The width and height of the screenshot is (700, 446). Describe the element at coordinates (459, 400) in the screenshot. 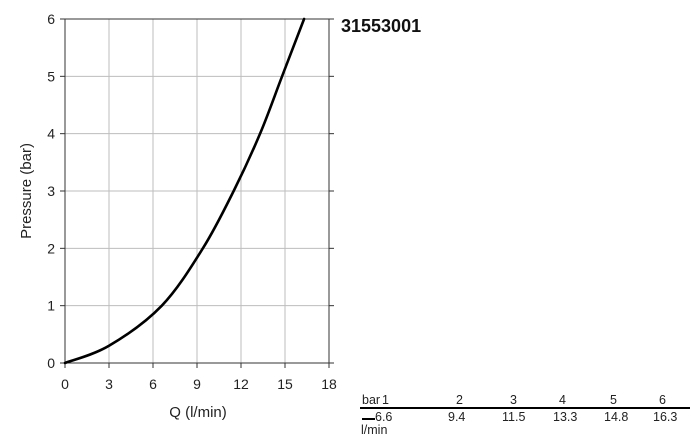

I see `table-bar-value: 2` at that location.